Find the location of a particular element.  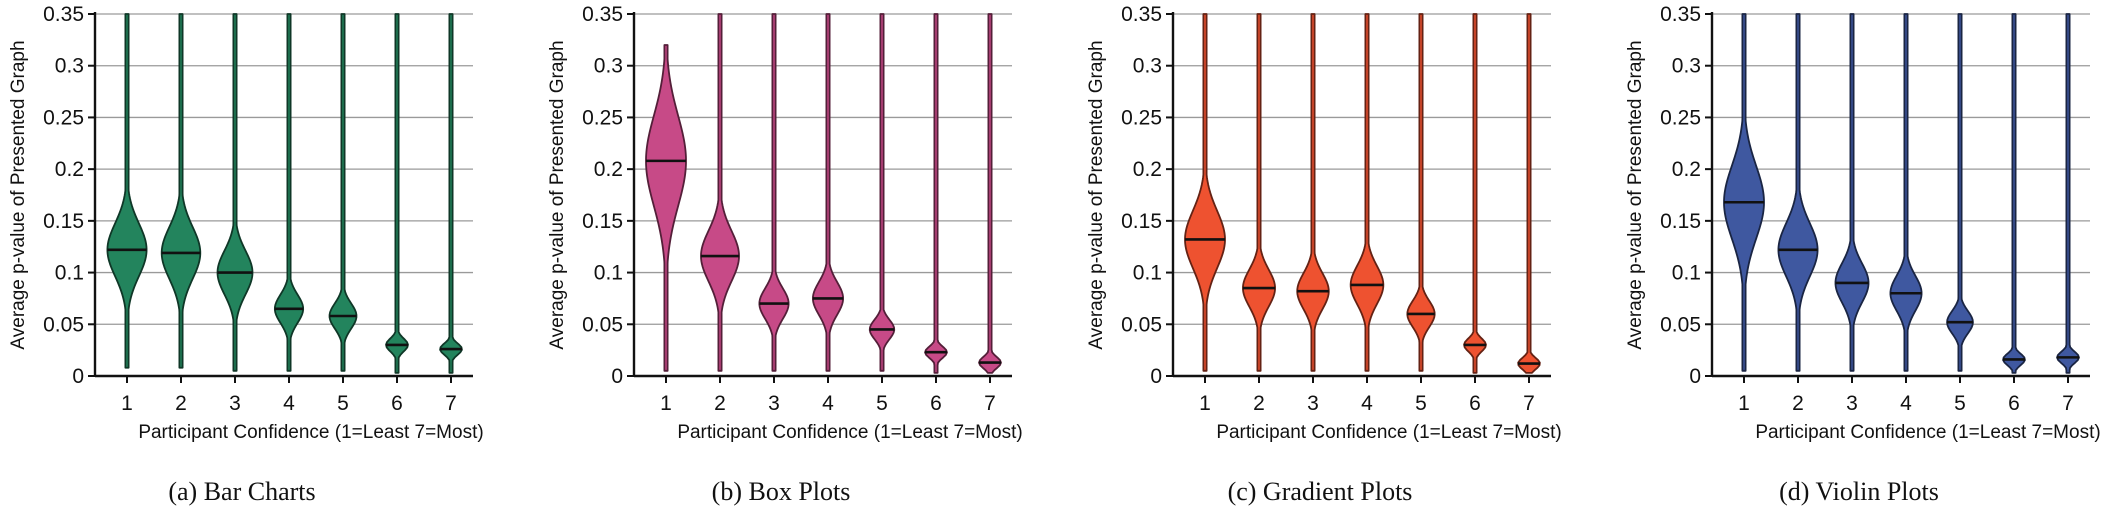

panel-caption: (b) Box Plots is located at coordinates (781, 491).